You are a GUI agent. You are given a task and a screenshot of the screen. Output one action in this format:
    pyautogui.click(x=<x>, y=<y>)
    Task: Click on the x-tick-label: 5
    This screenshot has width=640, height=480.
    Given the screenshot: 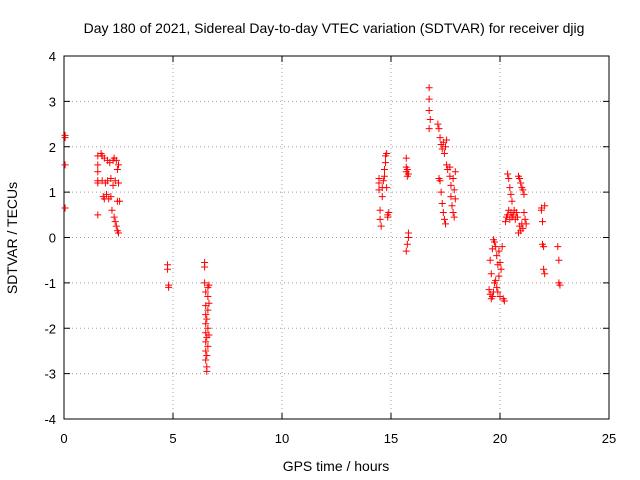 What is the action you would take?
    pyautogui.click(x=172, y=438)
    